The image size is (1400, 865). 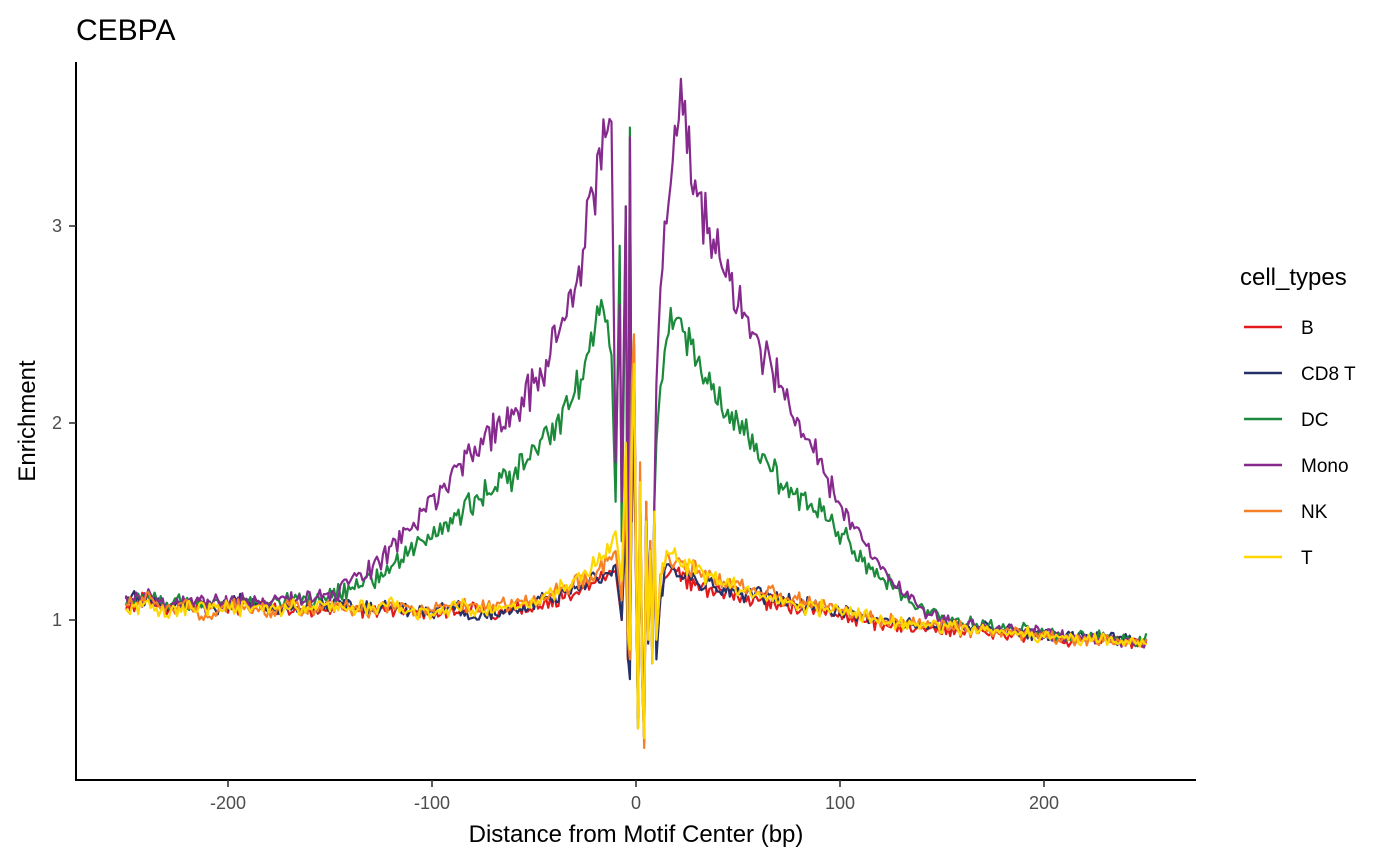 I want to click on x-tick-label: -100, so click(x=432, y=803).